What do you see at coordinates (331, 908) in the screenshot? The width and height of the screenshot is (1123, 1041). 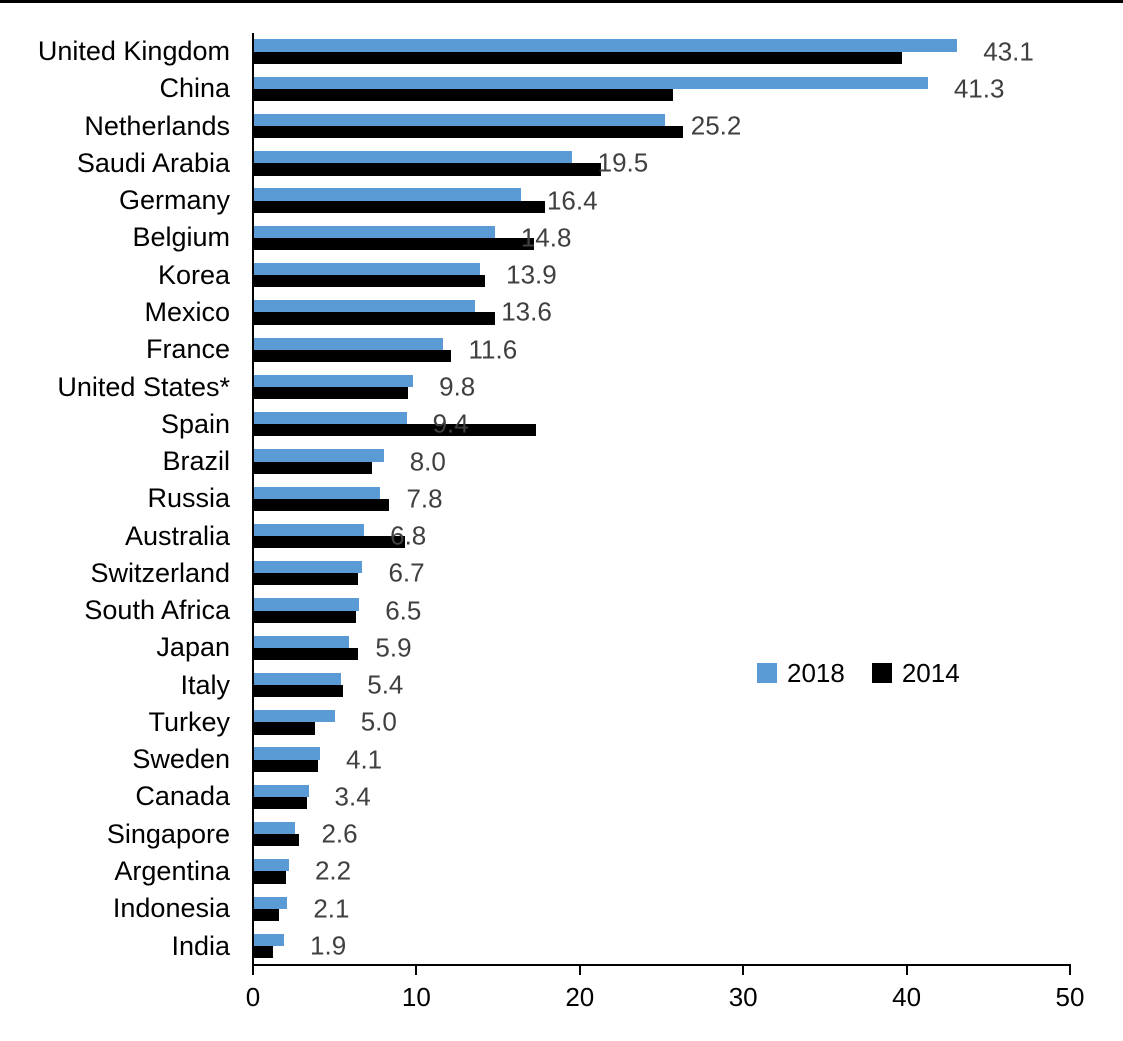 I see `value-label: 2.1` at bounding box center [331, 908].